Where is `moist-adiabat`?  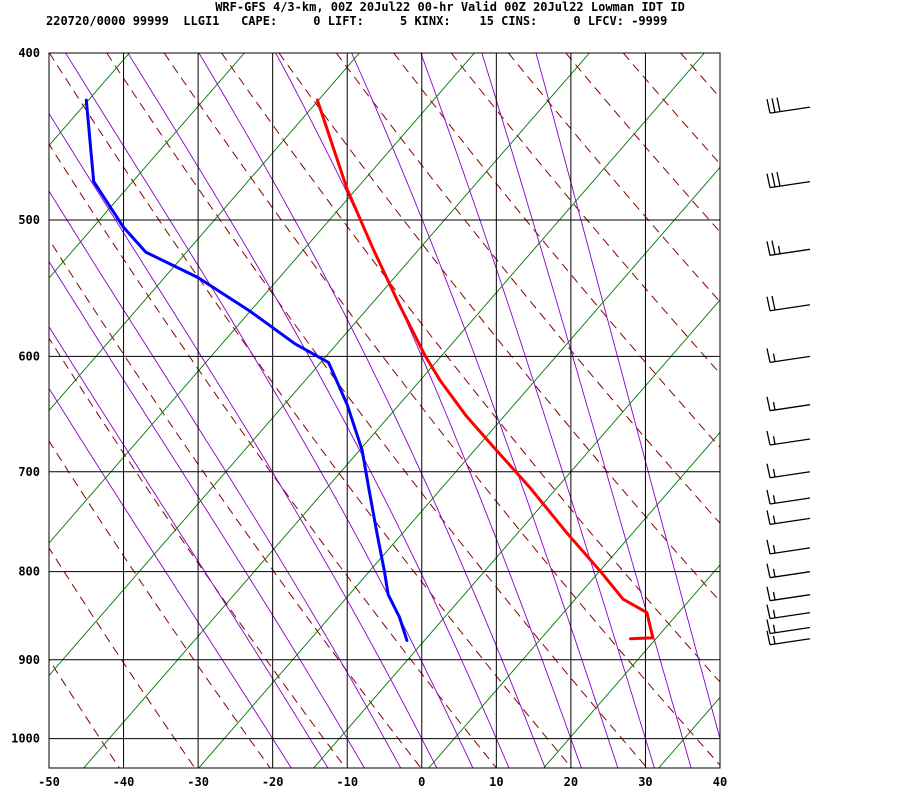 moist-adiabat is located at coordinates (170, 577).